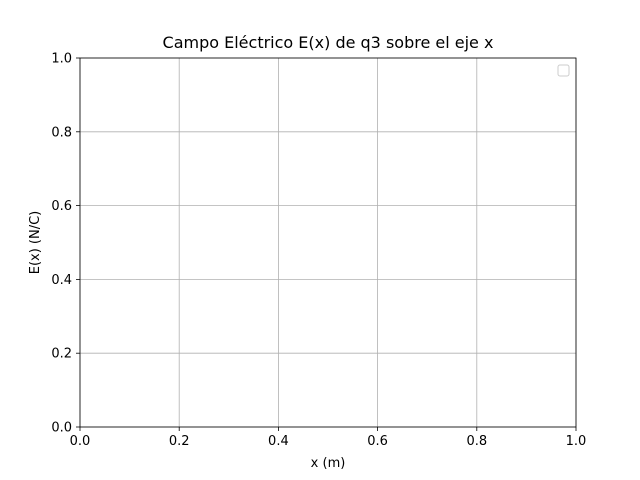  Describe the element at coordinates (80, 441) in the screenshot. I see `x-tick-label: 0.0` at that location.